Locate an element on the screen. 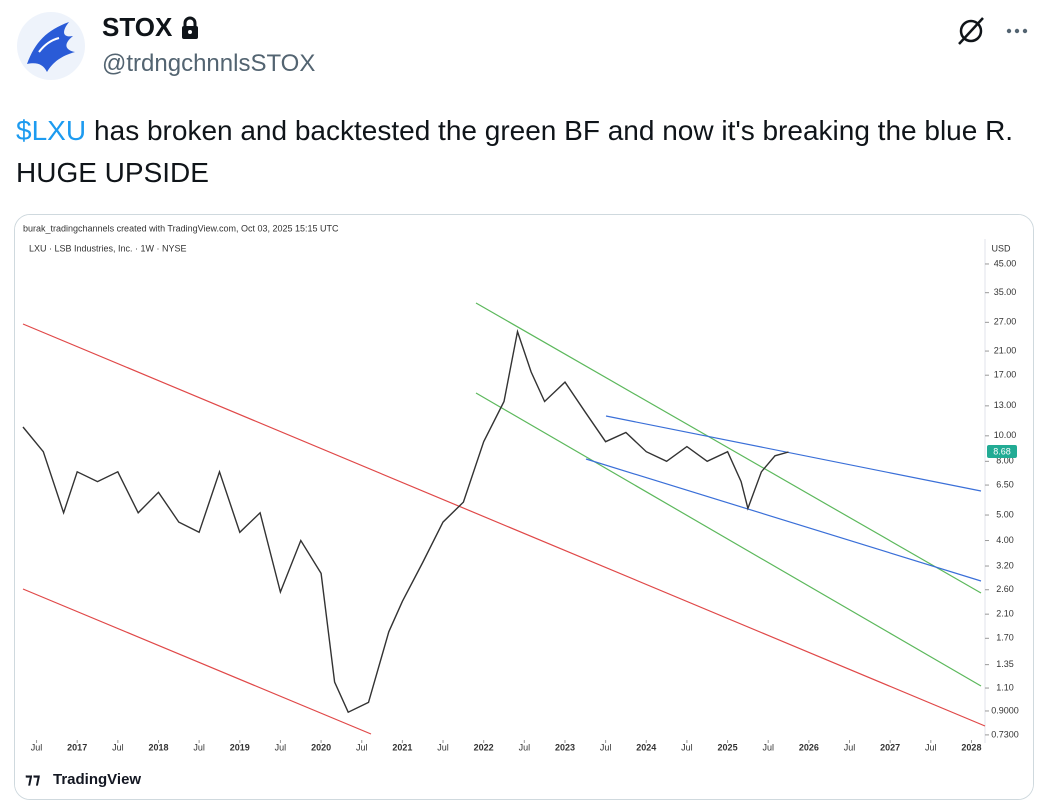  lock-icon is located at coordinates (190, 27).